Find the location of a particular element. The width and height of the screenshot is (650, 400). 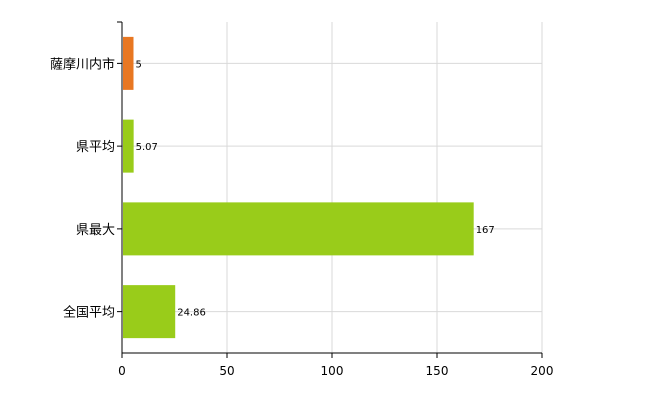

value-label: 5.07 is located at coordinates (147, 147).